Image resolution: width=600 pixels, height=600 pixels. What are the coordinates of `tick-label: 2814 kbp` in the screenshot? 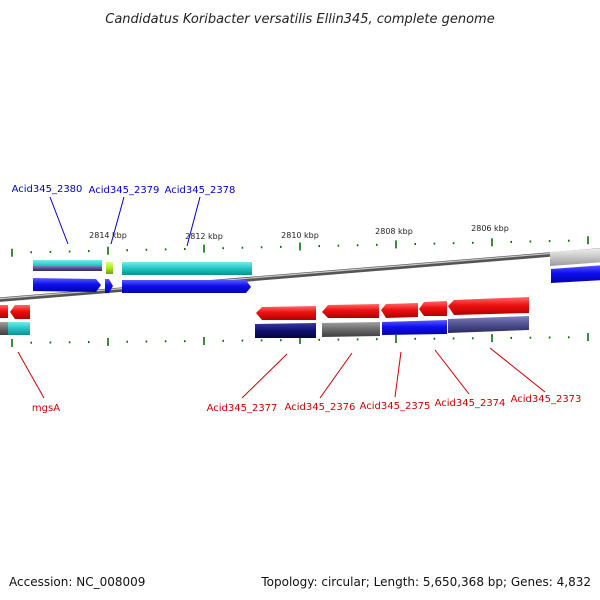 It's located at (108, 235).